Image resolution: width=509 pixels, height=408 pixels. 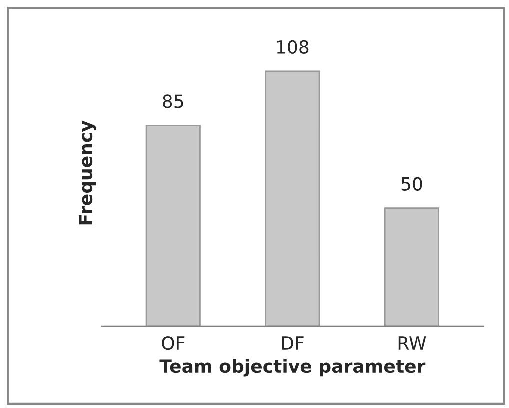 I want to click on x-tick-label: OF, so click(x=173, y=343).